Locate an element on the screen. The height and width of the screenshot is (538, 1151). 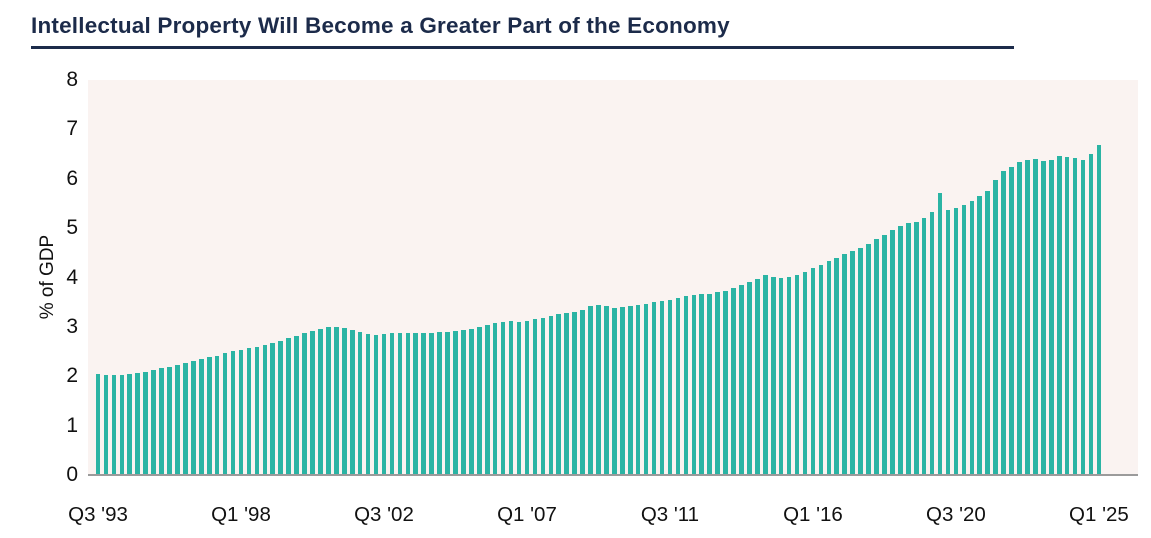
y-tick-label: 6 is located at coordinates (72, 178).